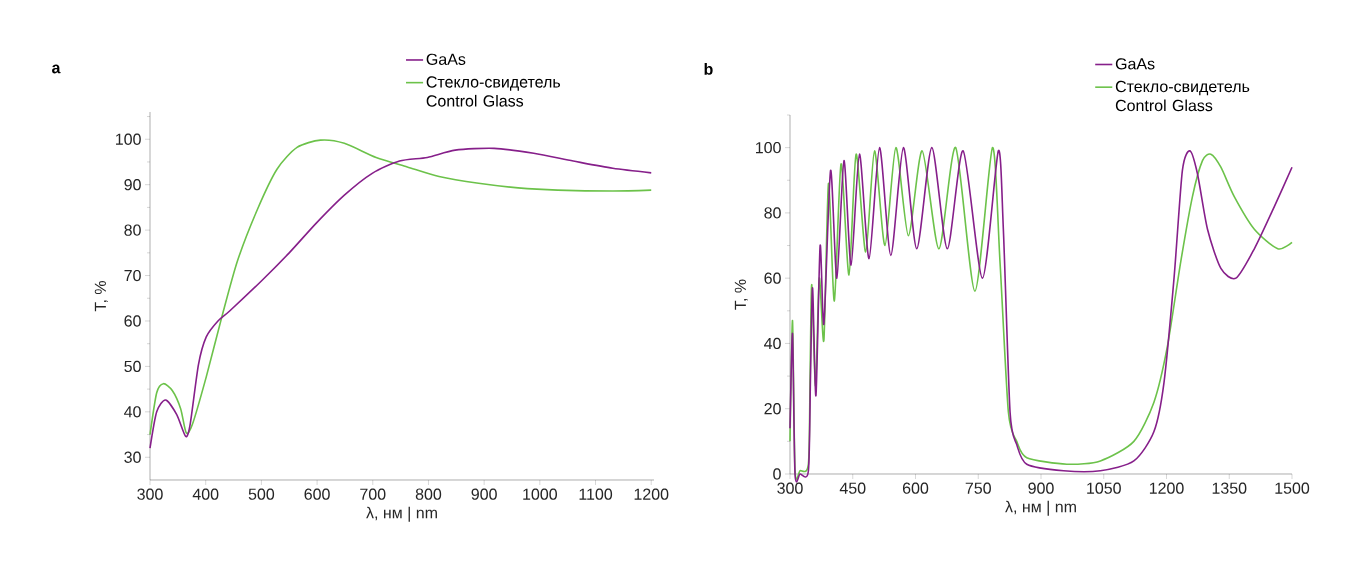  Describe the element at coordinates (852, 488) in the screenshot. I see `x-tick-label: 450` at that location.